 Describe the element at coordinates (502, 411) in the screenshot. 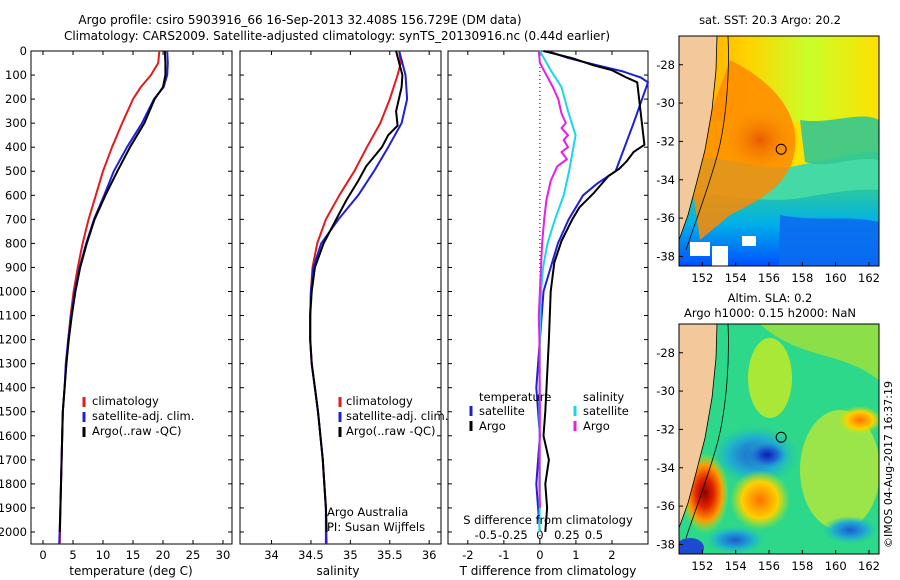

I see `legend-t-satellite: satellite` at that location.